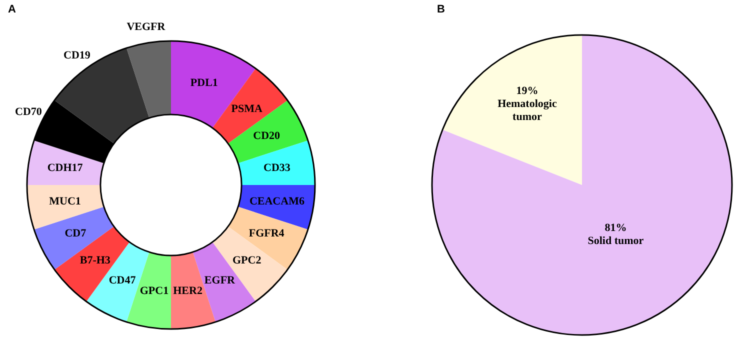 The width and height of the screenshot is (734, 338). I want to click on slice-label: Solid tumor, so click(616, 240).